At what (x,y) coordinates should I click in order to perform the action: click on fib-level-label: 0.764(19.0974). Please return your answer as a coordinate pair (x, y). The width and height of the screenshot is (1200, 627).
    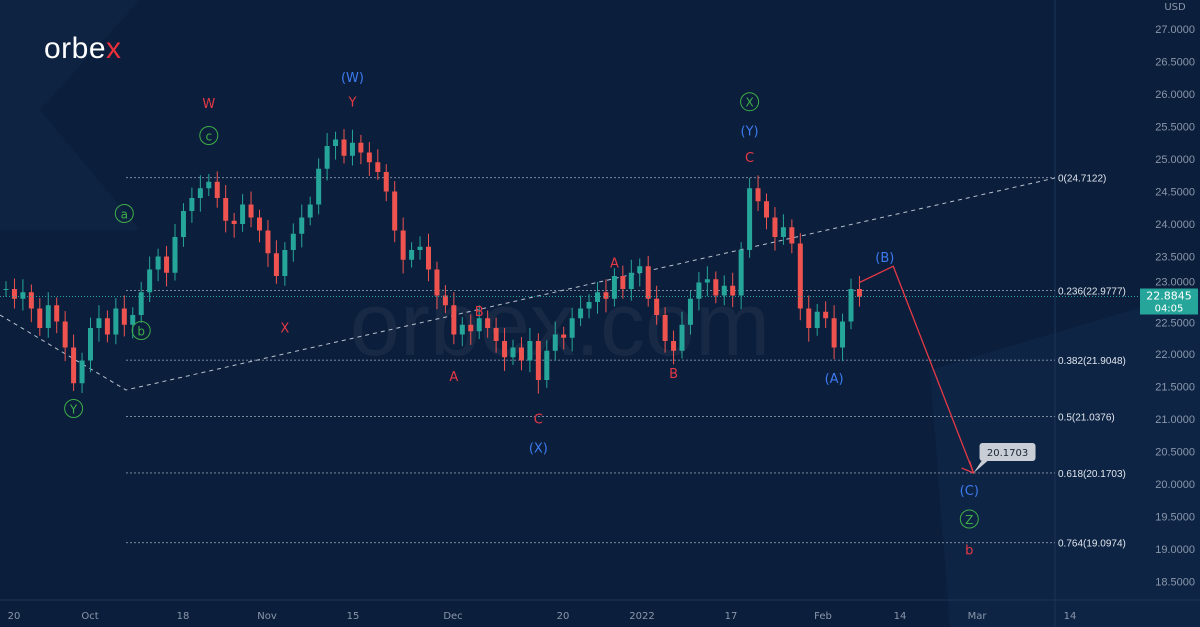
    Looking at the image, I should click on (1092, 544).